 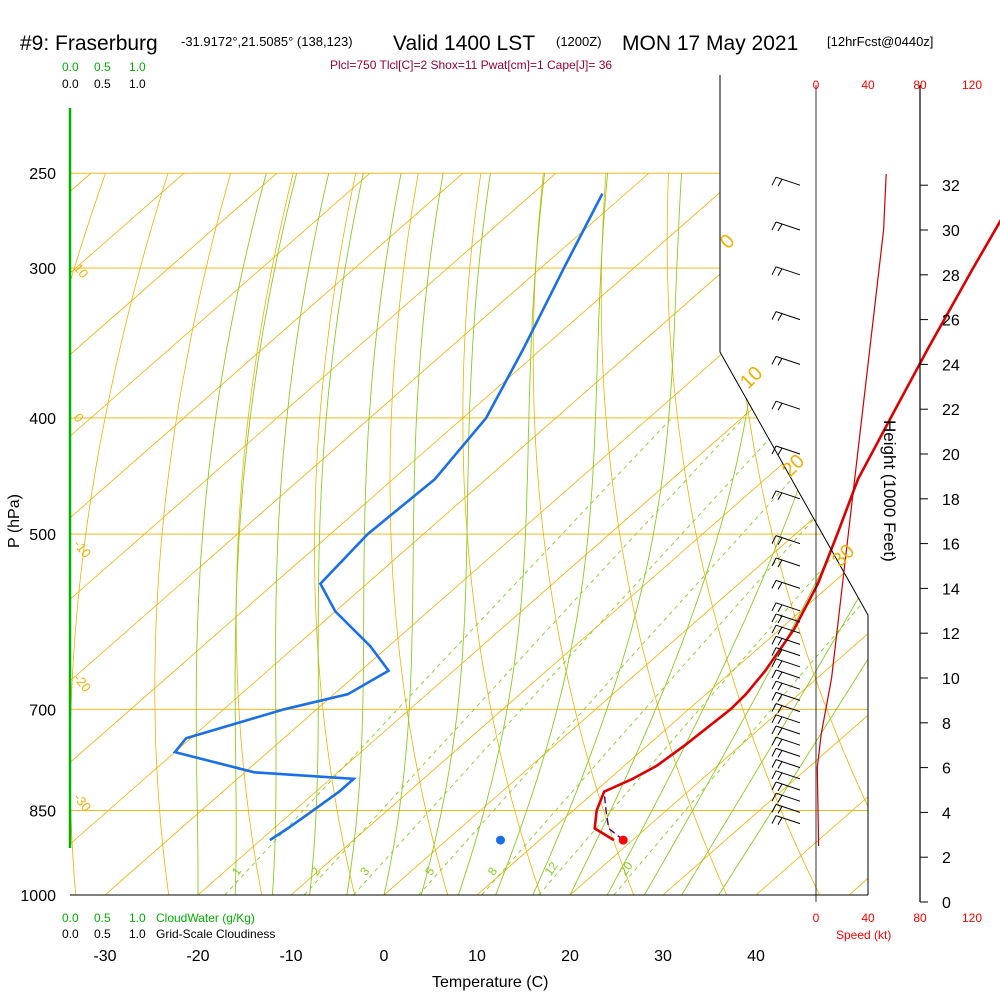 What do you see at coordinates (663, 956) in the screenshot?
I see `temperature-tick-label: 30` at bounding box center [663, 956].